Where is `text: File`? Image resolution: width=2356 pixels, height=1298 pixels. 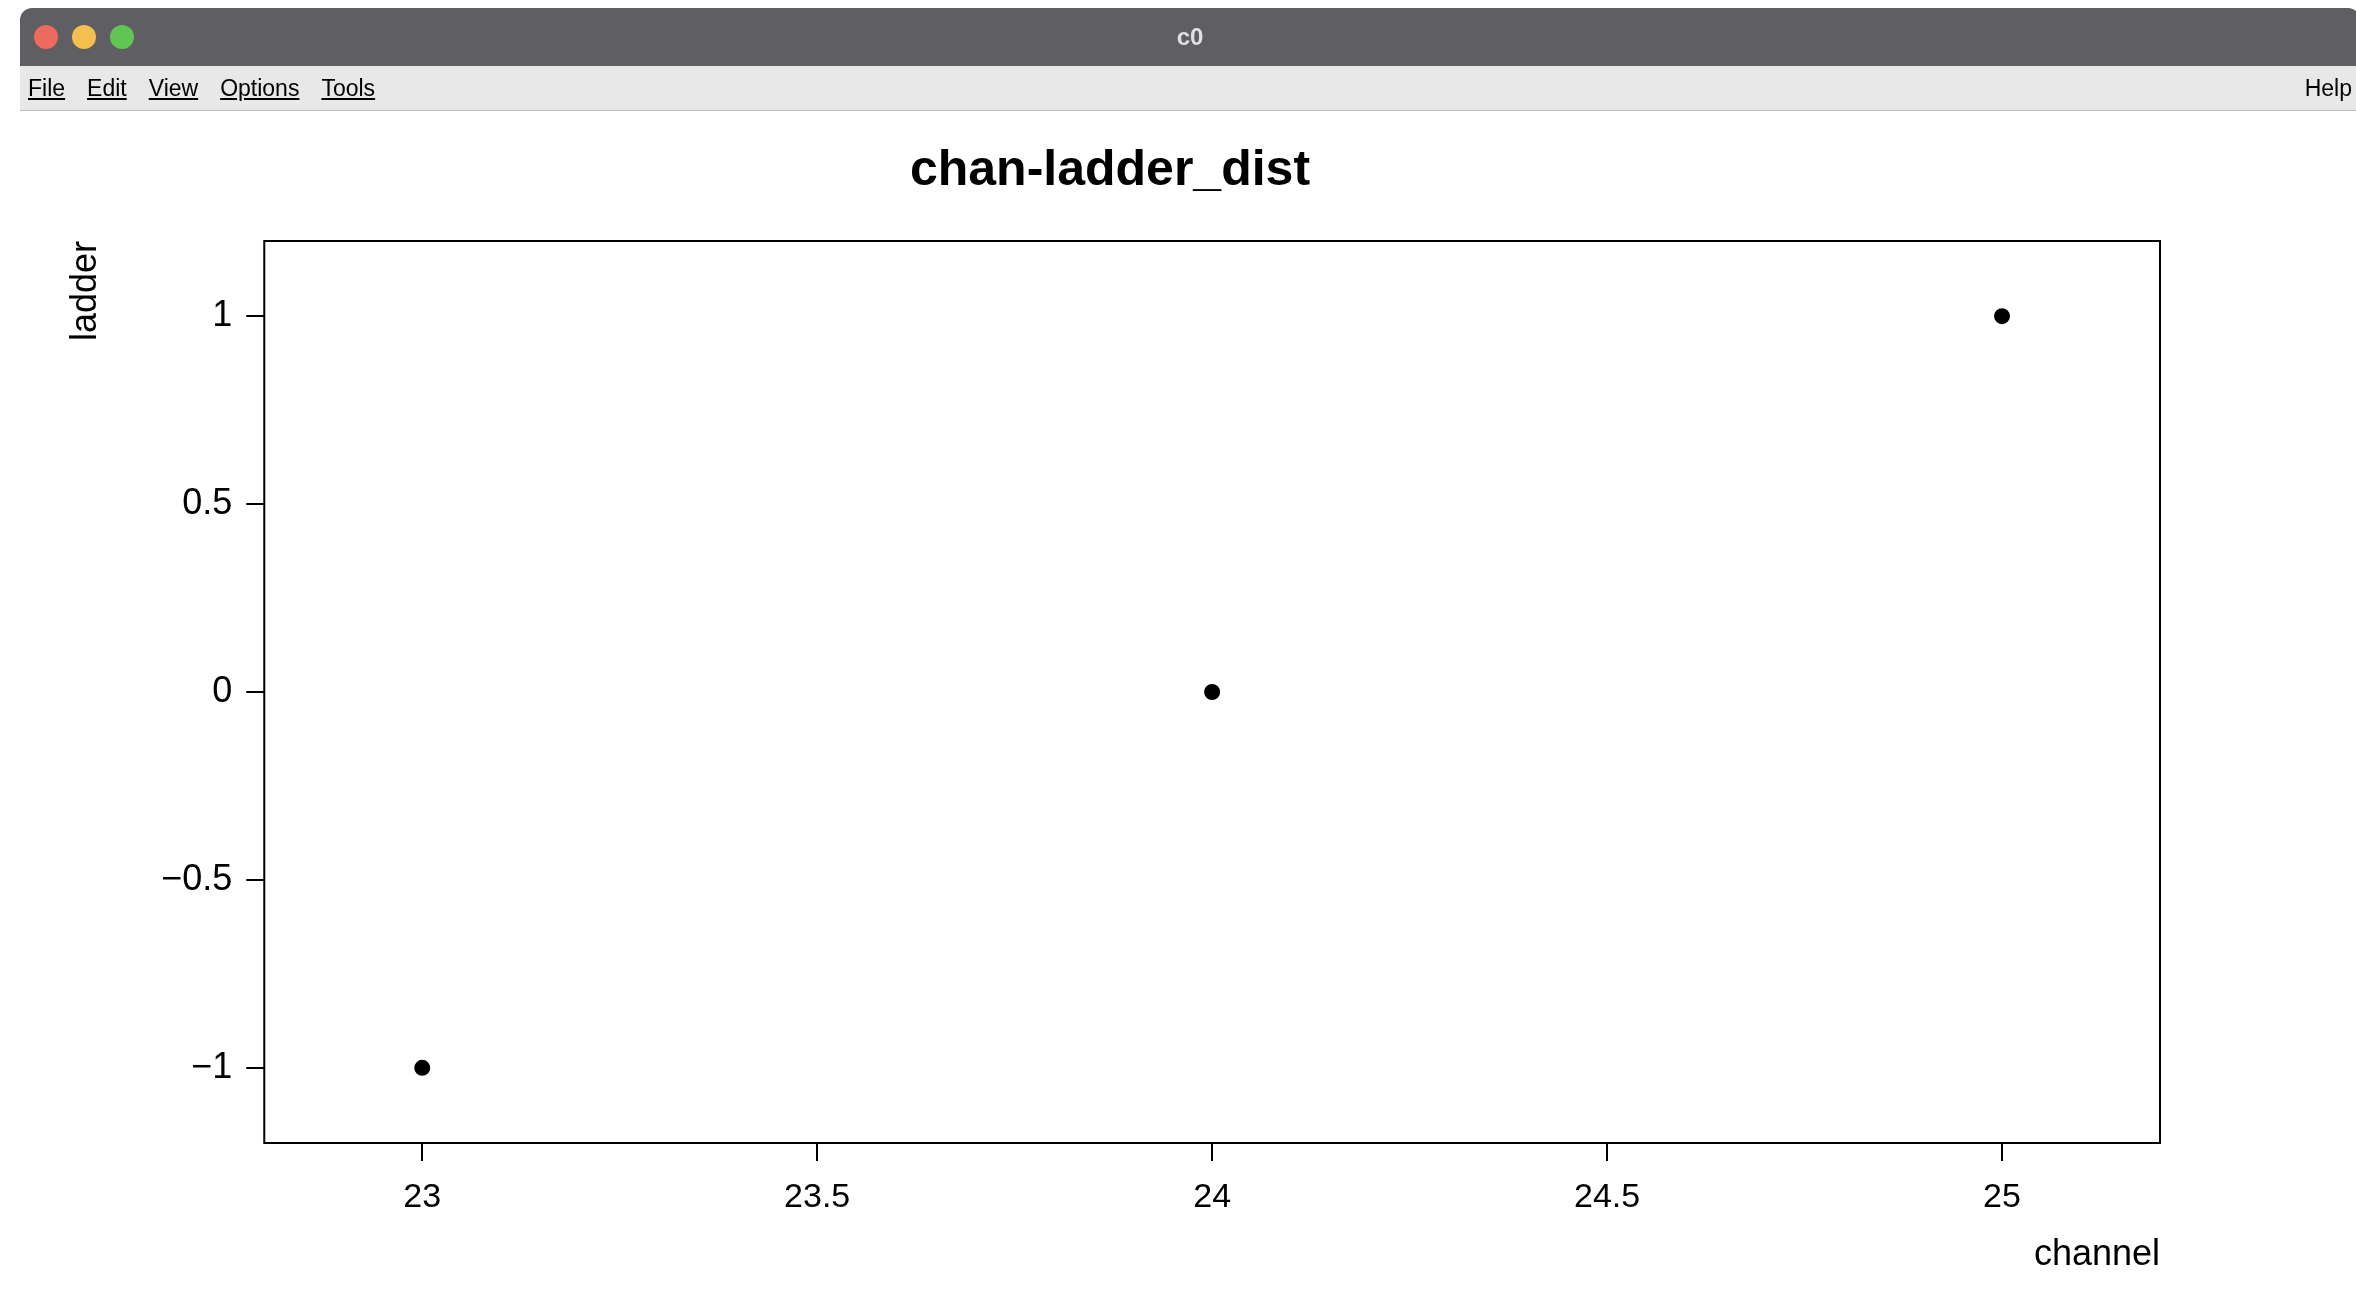
text: File is located at coordinates (47, 88).